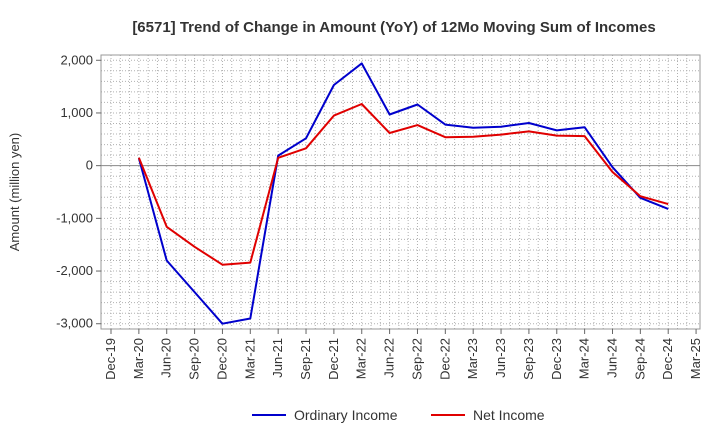 This screenshot has height=440, width=720. What do you see at coordinates (346, 415) in the screenshot?
I see `legend-label: Ordinary Income` at bounding box center [346, 415].